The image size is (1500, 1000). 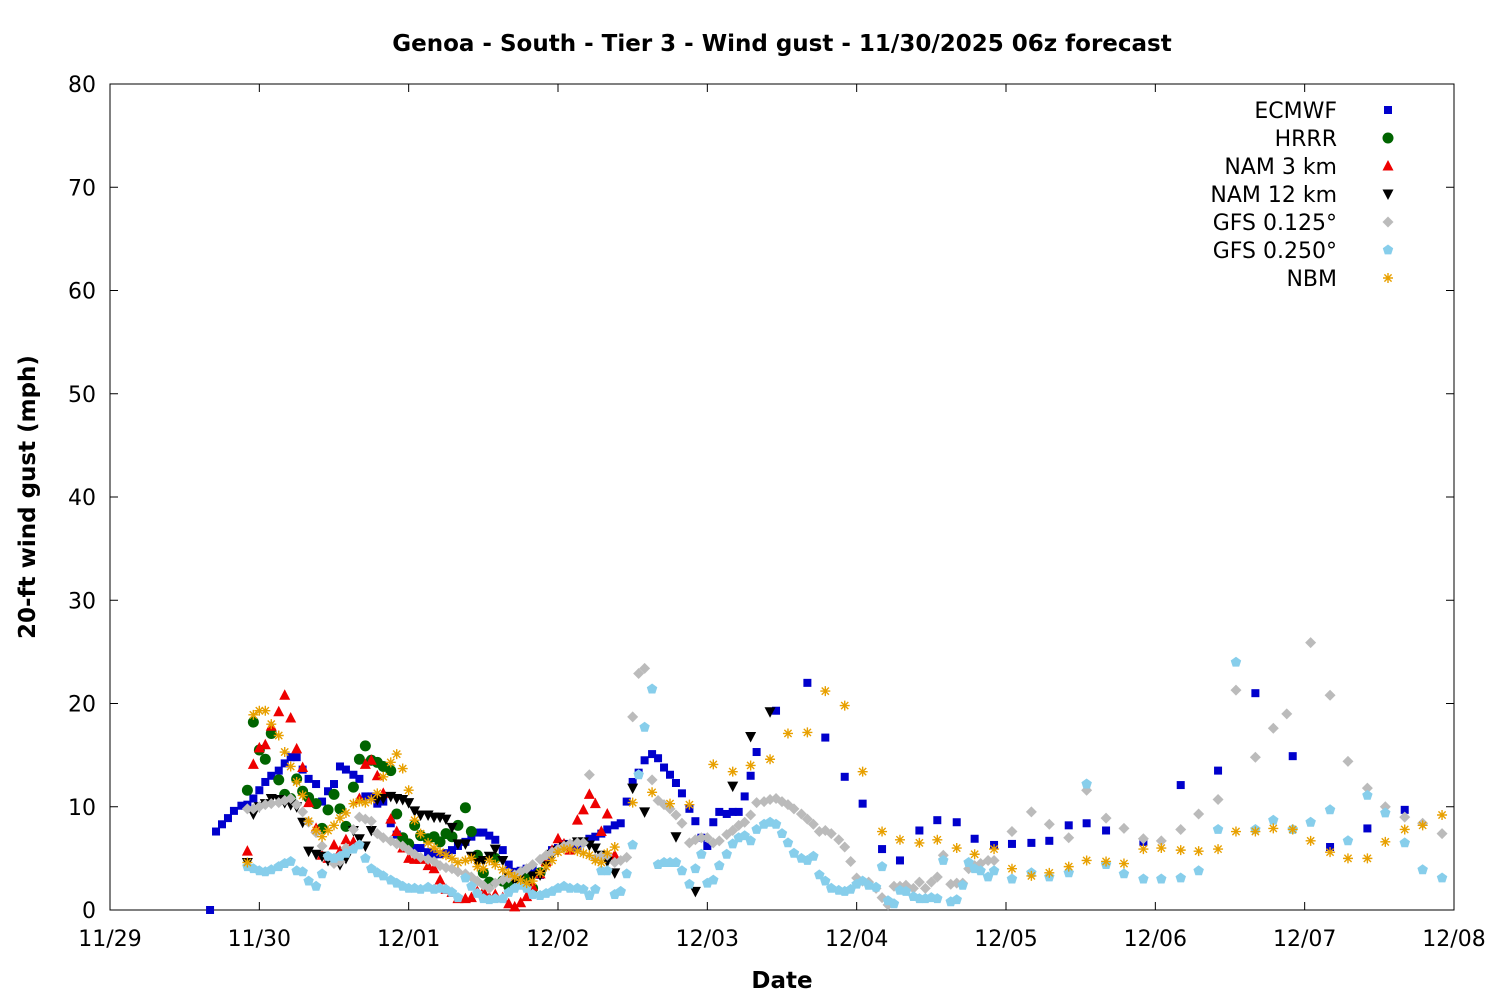 I want to click on y-tick-label: 30, so click(x=82, y=601).